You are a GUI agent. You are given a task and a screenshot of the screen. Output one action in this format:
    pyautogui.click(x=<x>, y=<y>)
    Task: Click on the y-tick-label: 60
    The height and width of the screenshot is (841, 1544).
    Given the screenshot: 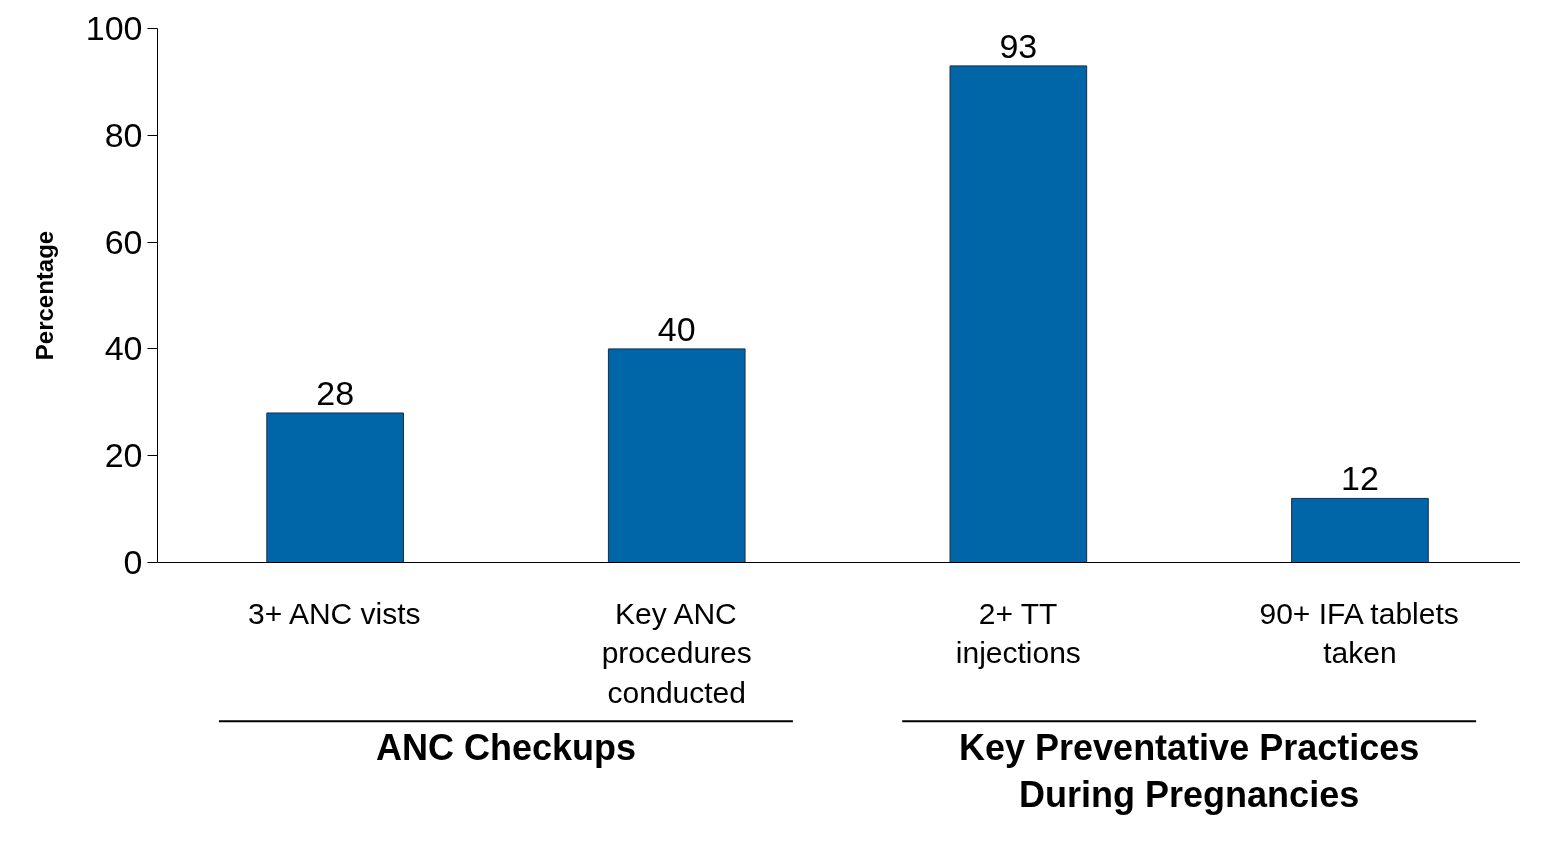 What is the action you would take?
    pyautogui.click(x=123, y=241)
    